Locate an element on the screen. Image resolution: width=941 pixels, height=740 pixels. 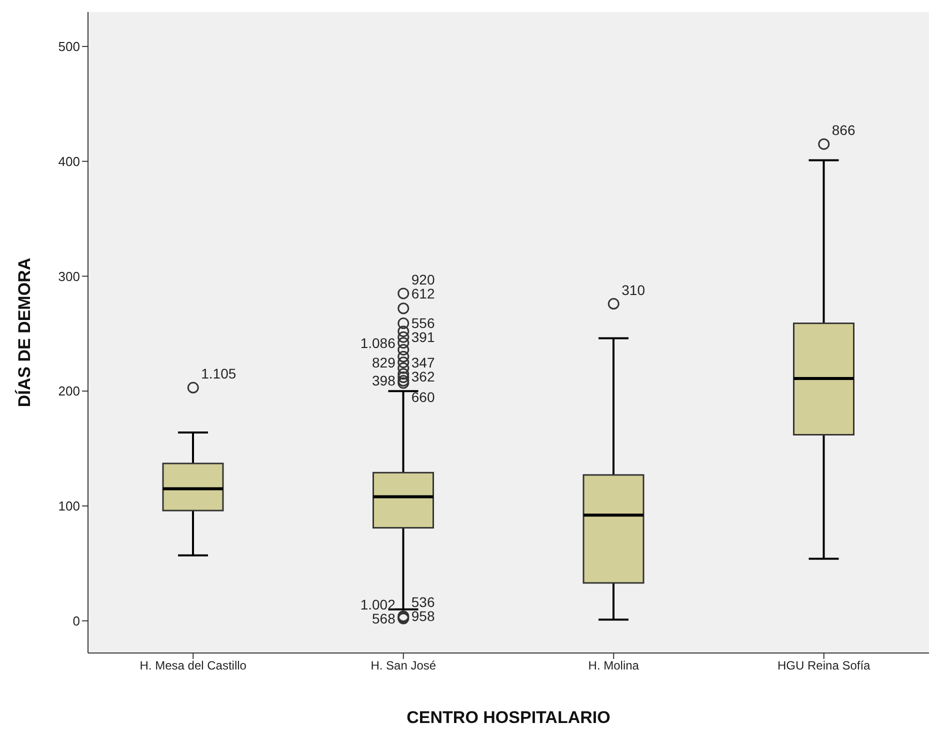
x-tick-label: H. San José is located at coordinates (403, 665).